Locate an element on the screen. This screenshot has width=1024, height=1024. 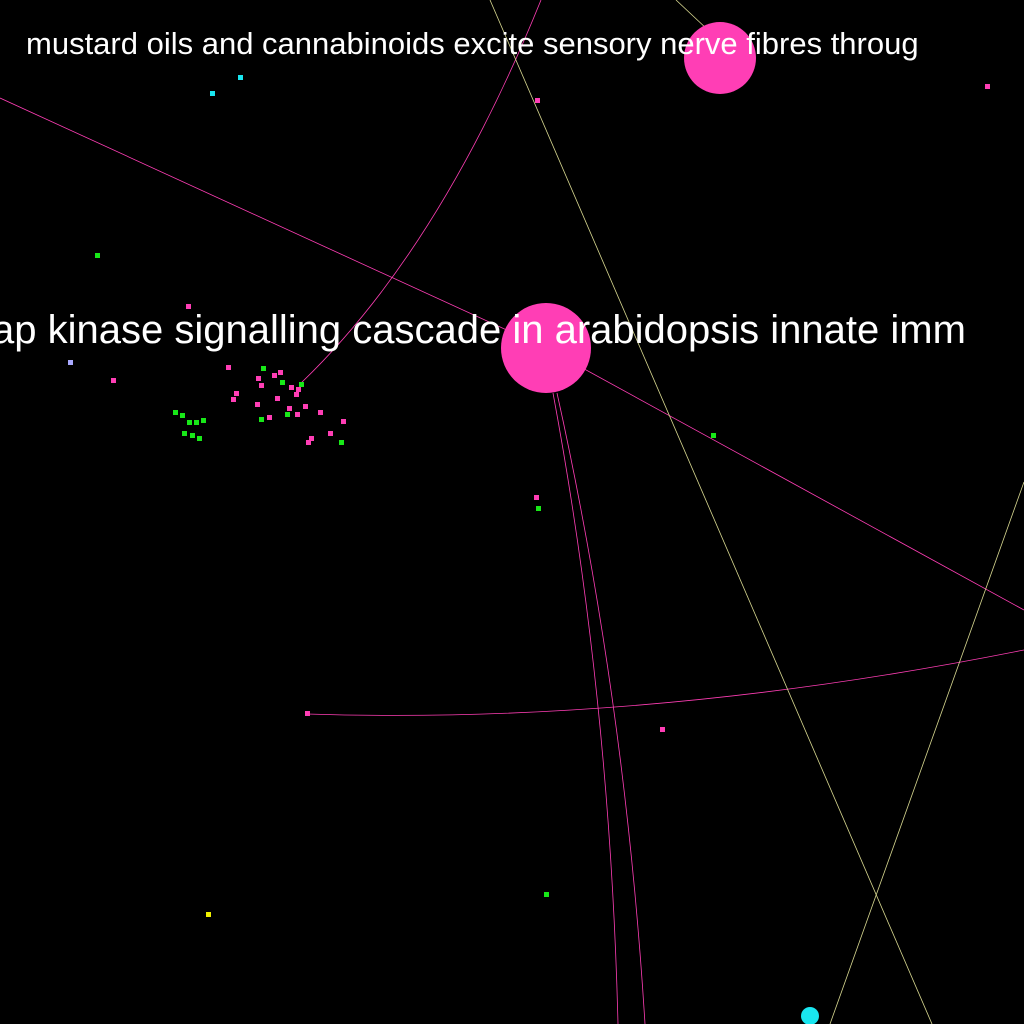
graph-node is located at coordinates (810, 1015).